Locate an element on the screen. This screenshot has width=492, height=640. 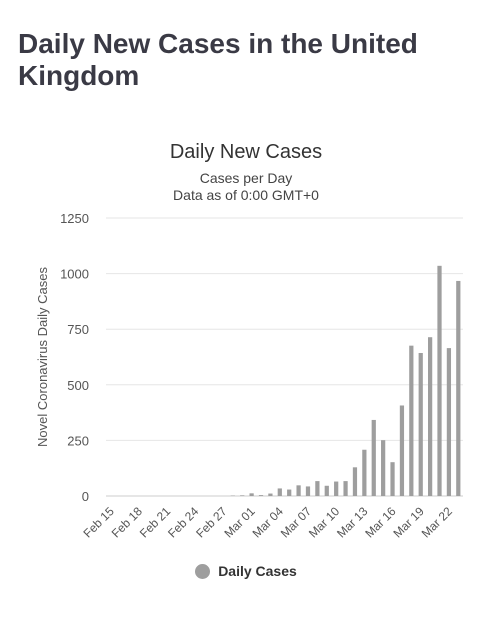
y-axis: 0 250 500 750 1000 1250 is located at coordinates (74, 357).